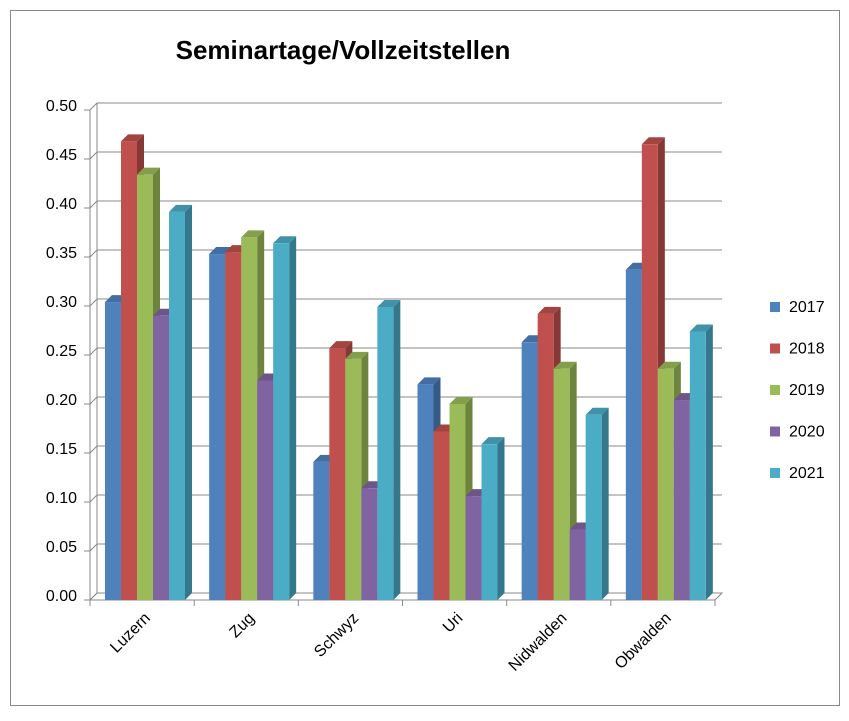  What do you see at coordinates (61, 400) in the screenshot?
I see `y-tick-label: 0.20` at bounding box center [61, 400].